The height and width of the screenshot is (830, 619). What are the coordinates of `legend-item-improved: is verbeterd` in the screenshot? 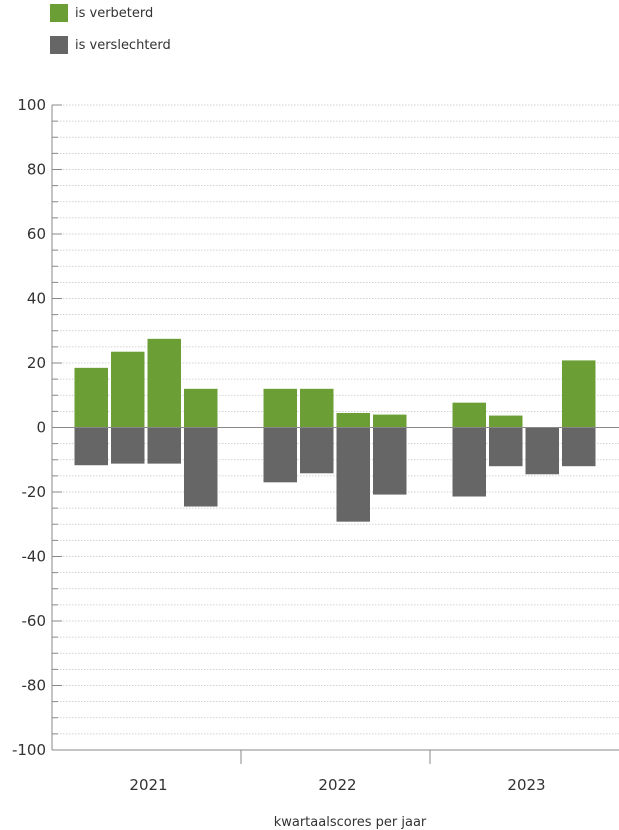 It's located at (110, 13).